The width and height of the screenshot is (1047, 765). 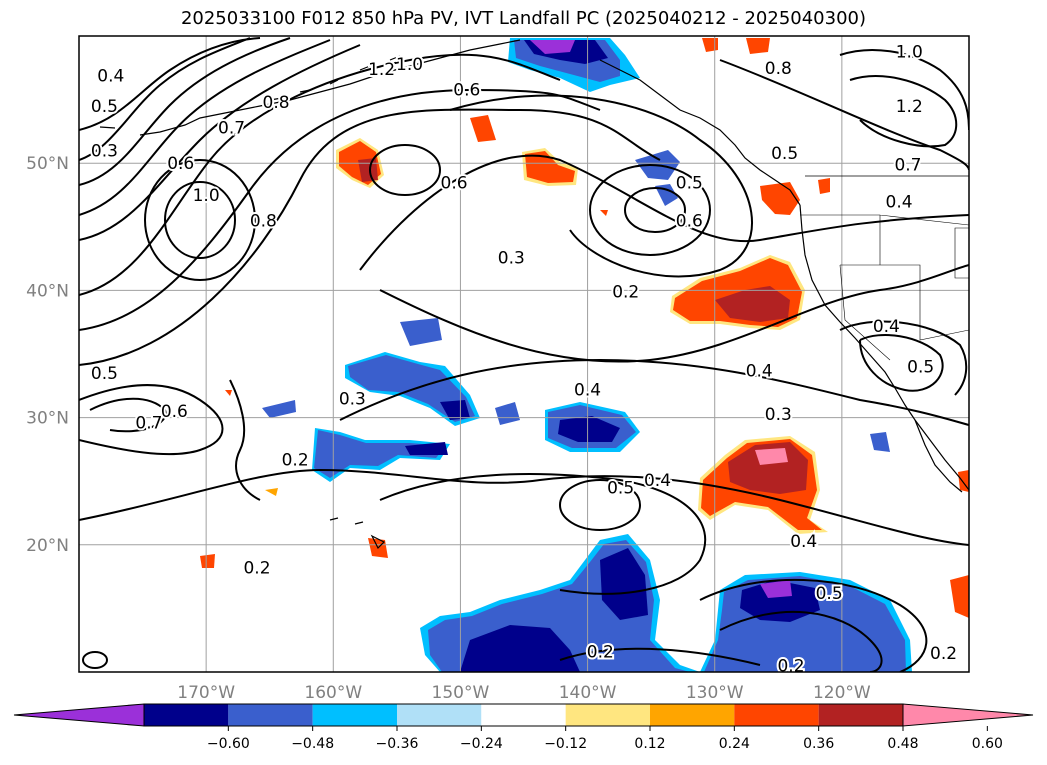 What do you see at coordinates (47, 419) in the screenshot?
I see `lat-tick-label: 30°N` at bounding box center [47, 419].